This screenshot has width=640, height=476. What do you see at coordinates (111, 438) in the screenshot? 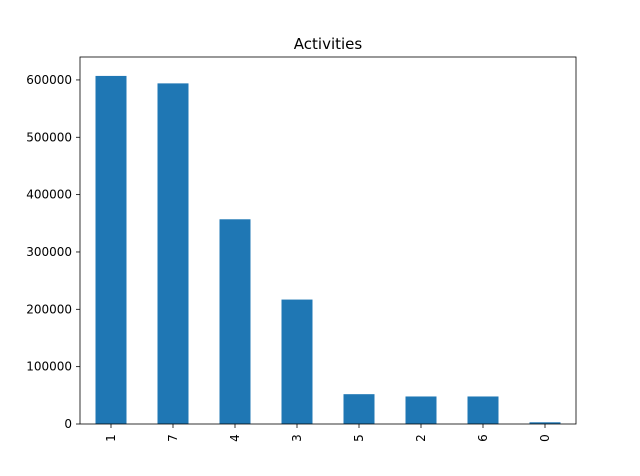
I see `x-tick-label-1: 1` at bounding box center [111, 438].